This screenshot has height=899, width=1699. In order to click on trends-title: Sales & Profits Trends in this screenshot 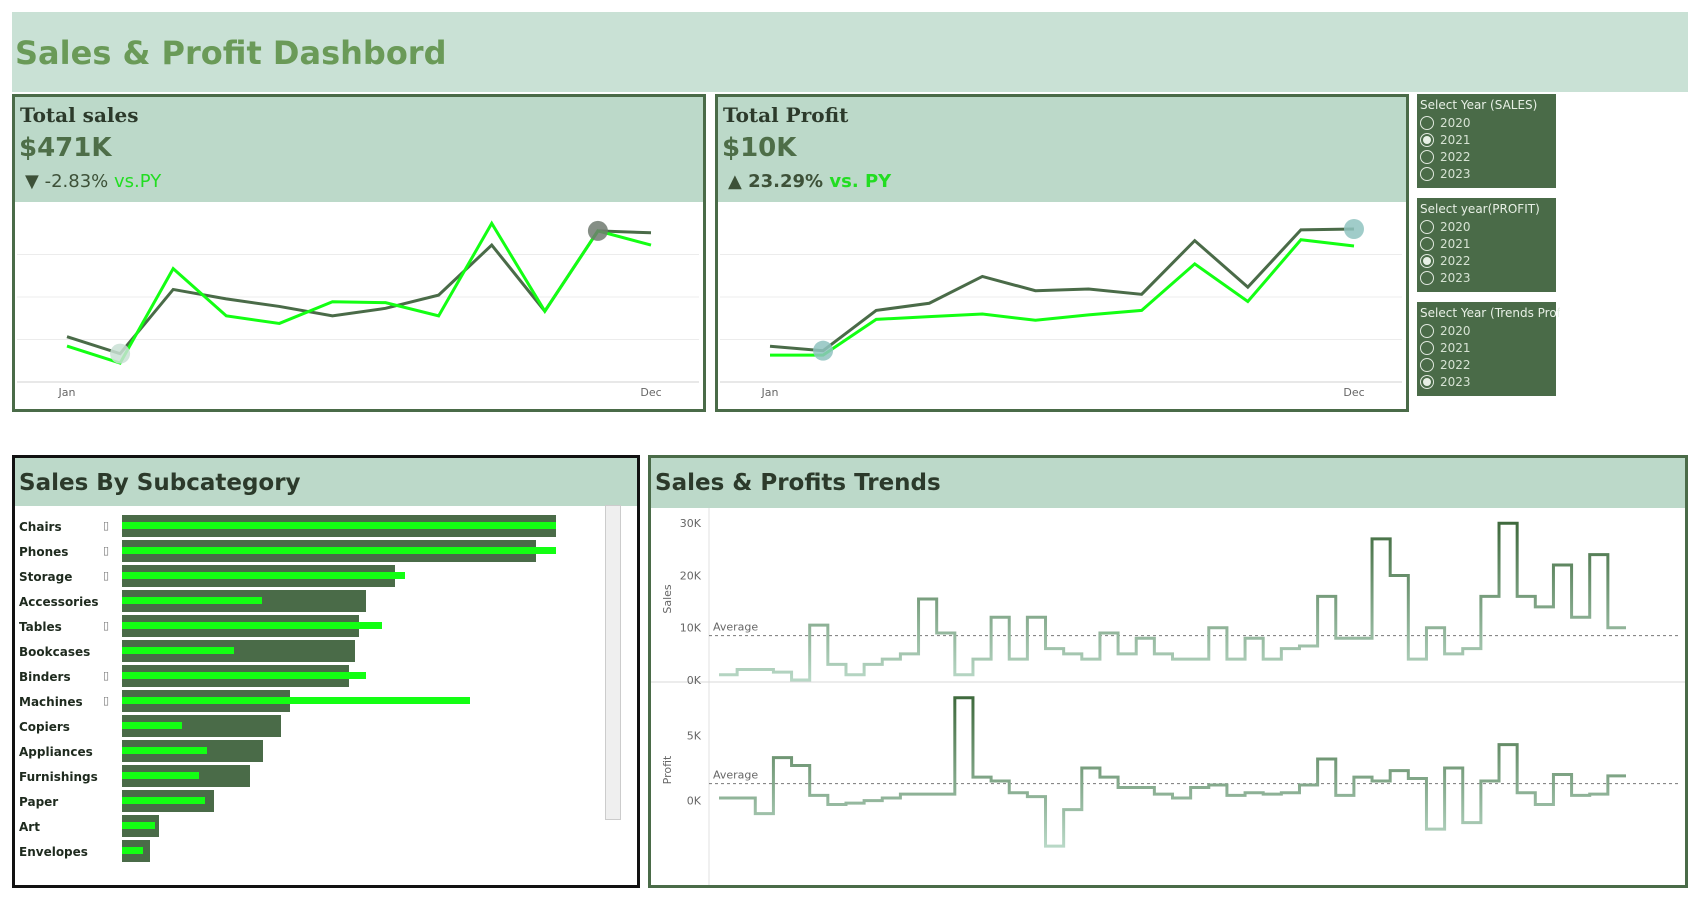, I will do `click(798, 483)`.